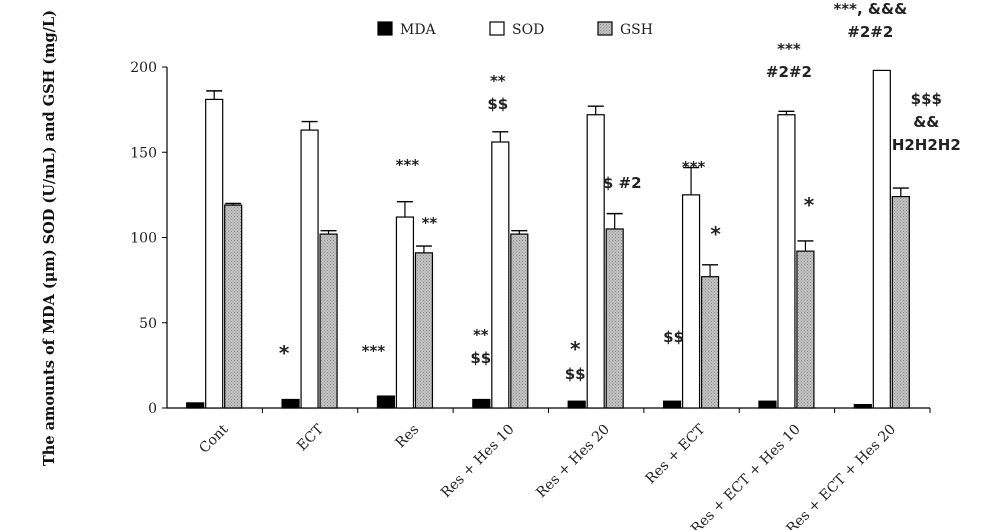 The width and height of the screenshot is (1000, 530). I want to click on y-tick-label: 50, so click(148, 324).